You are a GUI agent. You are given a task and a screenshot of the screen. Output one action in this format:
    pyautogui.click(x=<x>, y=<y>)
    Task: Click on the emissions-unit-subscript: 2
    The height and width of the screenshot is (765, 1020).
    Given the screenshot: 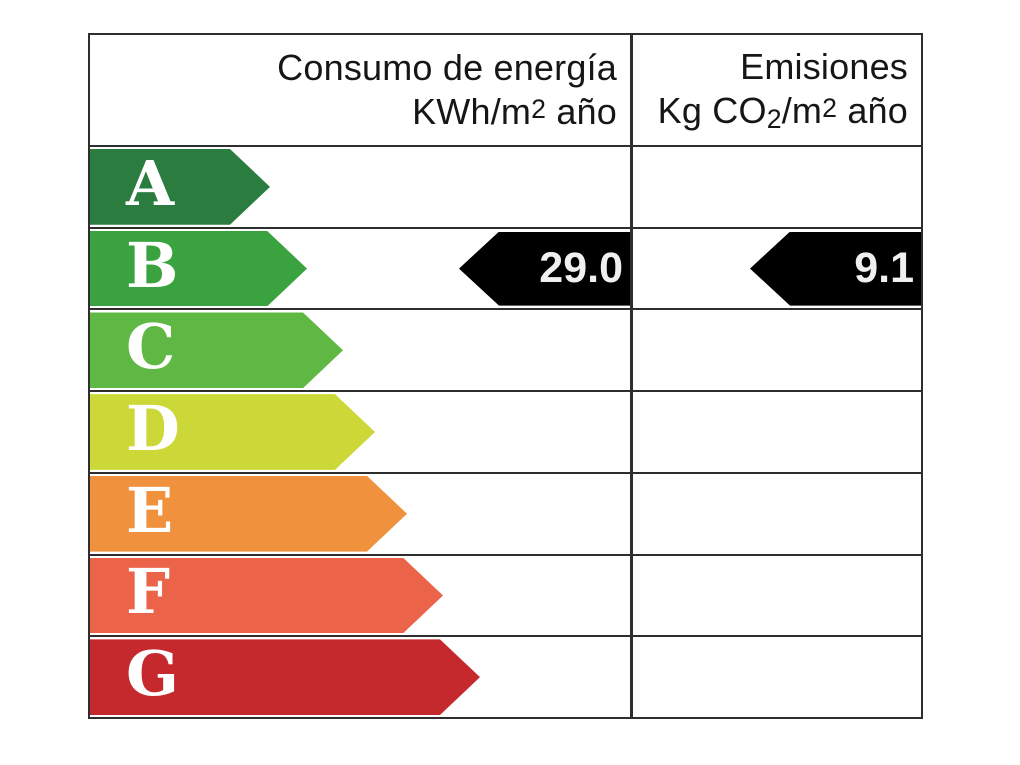 What is the action you would take?
    pyautogui.click(x=774, y=118)
    